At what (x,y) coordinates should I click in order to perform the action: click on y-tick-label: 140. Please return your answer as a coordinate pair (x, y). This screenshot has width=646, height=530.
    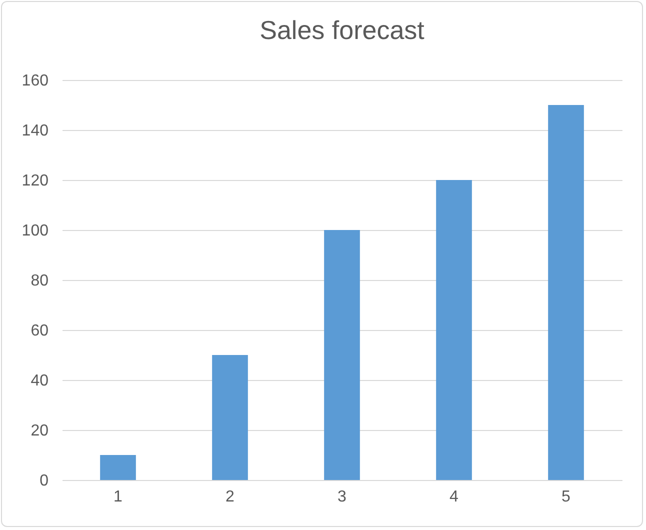
    Looking at the image, I should click on (35, 131).